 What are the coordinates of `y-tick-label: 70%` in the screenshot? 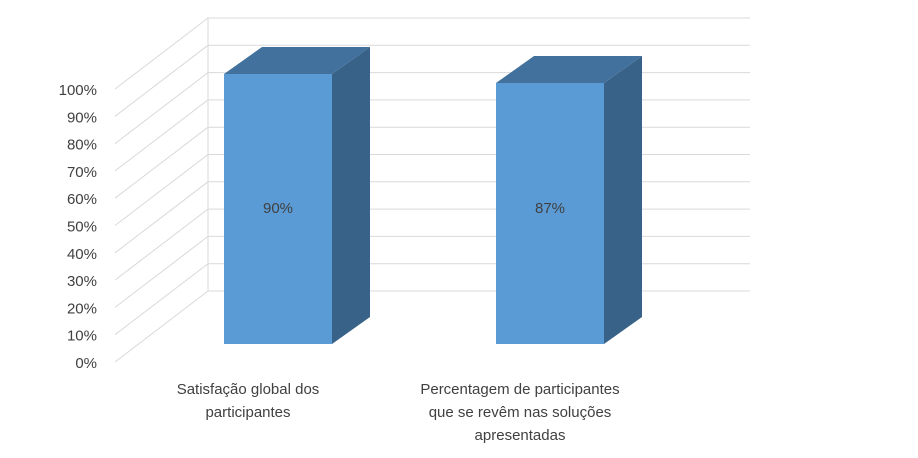 It's located at (82, 172).